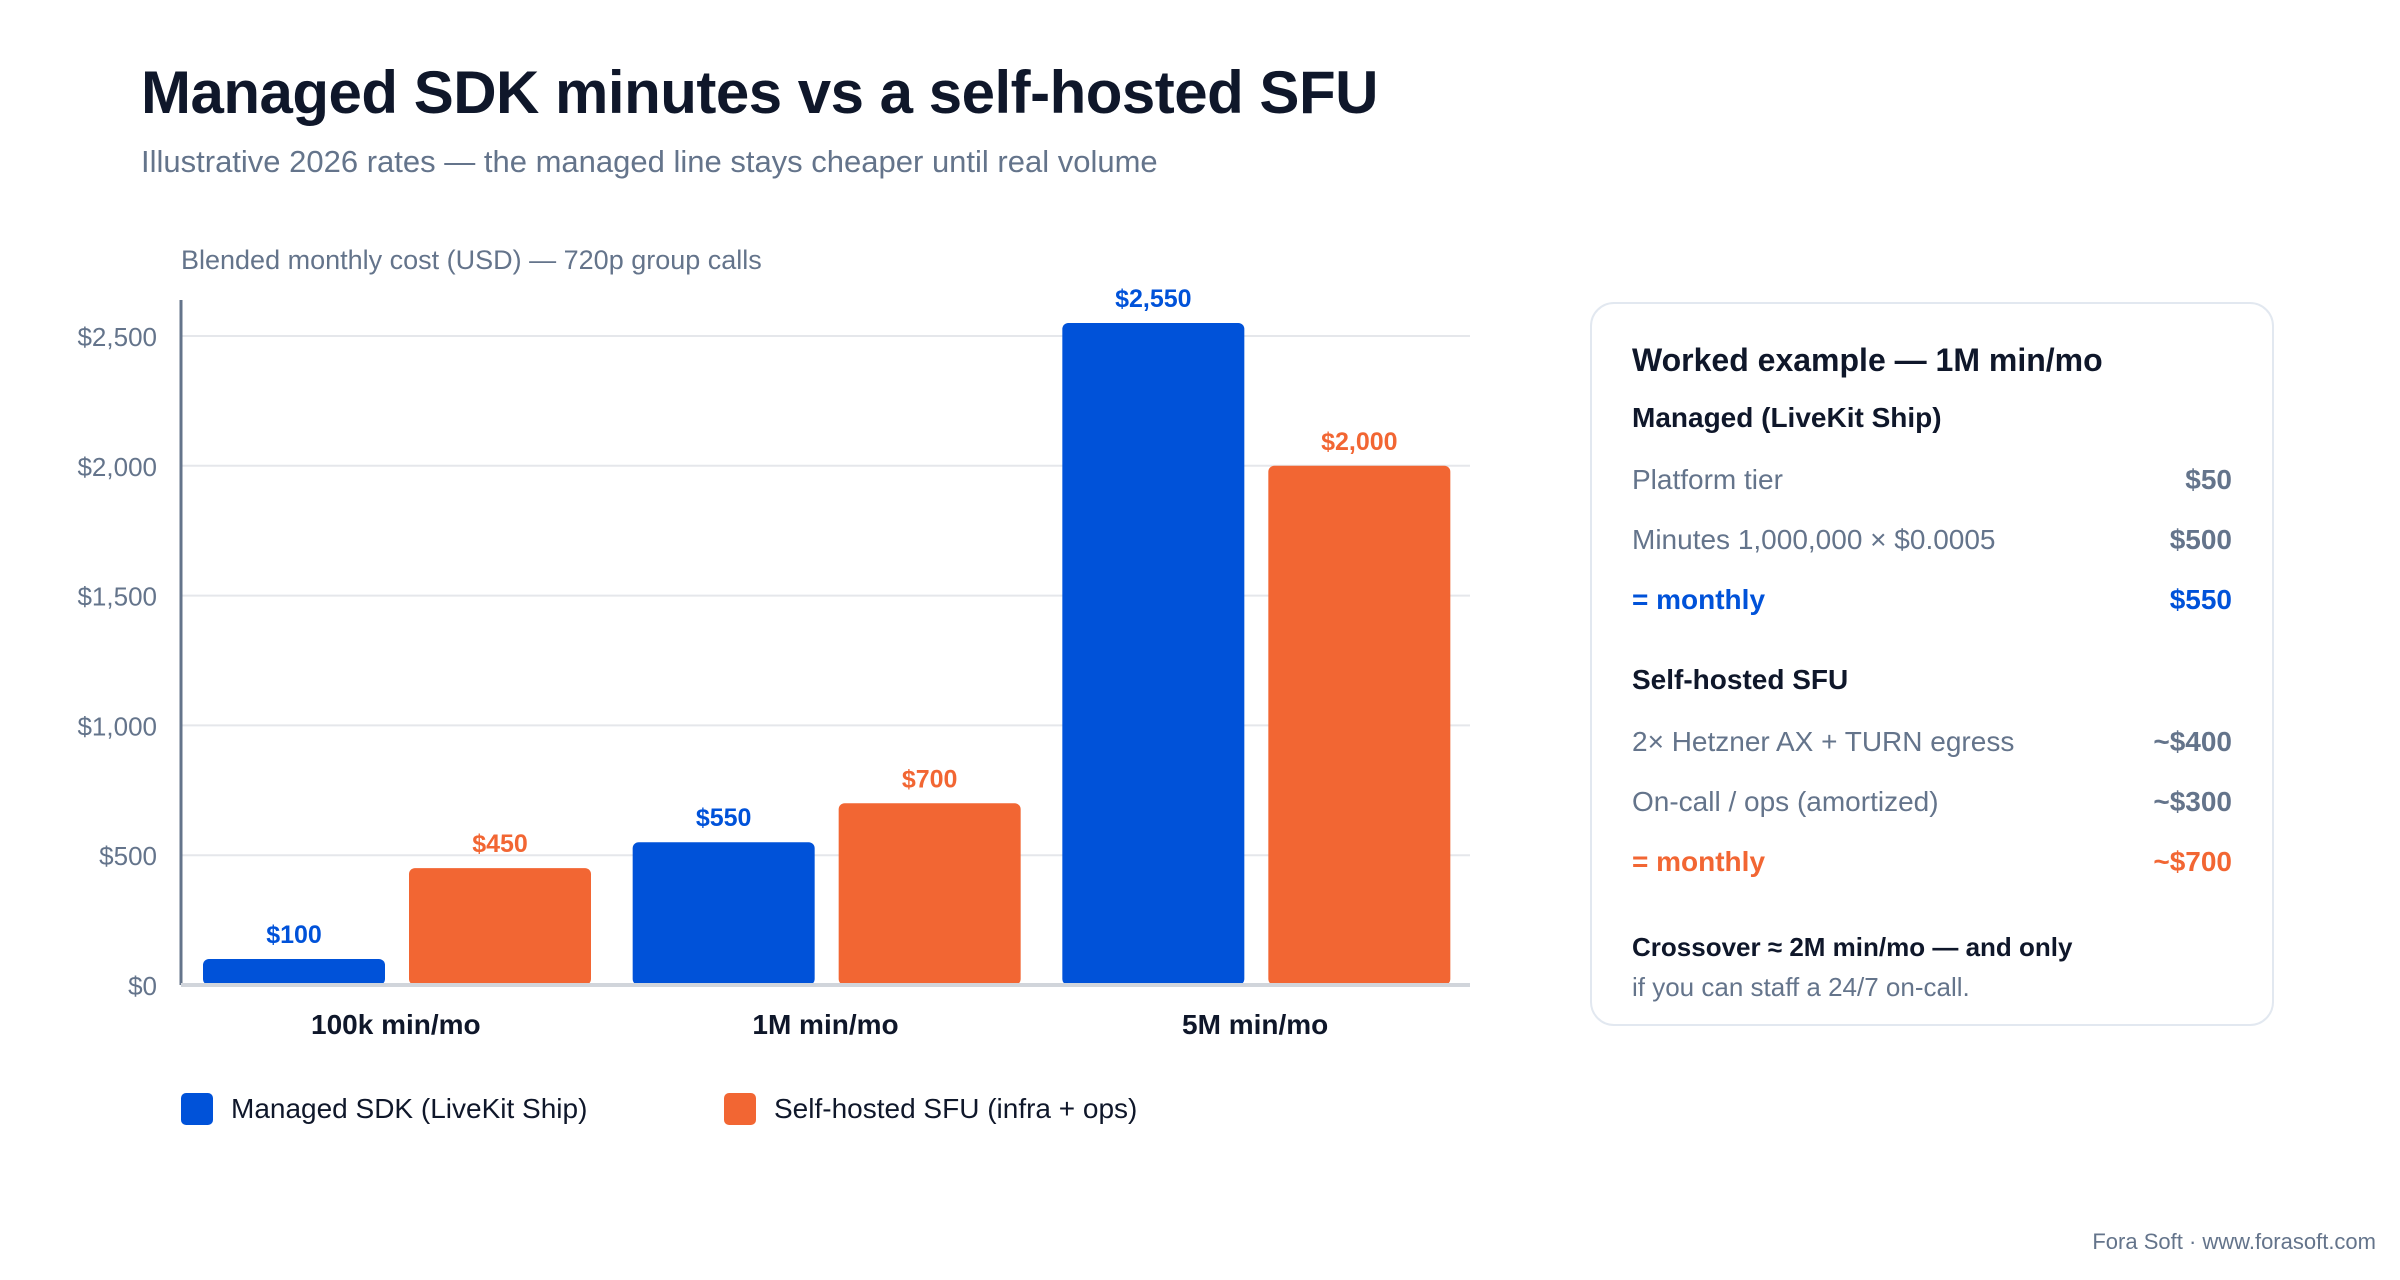  I want to click on y-tick-label: $2,500, so click(117, 337).